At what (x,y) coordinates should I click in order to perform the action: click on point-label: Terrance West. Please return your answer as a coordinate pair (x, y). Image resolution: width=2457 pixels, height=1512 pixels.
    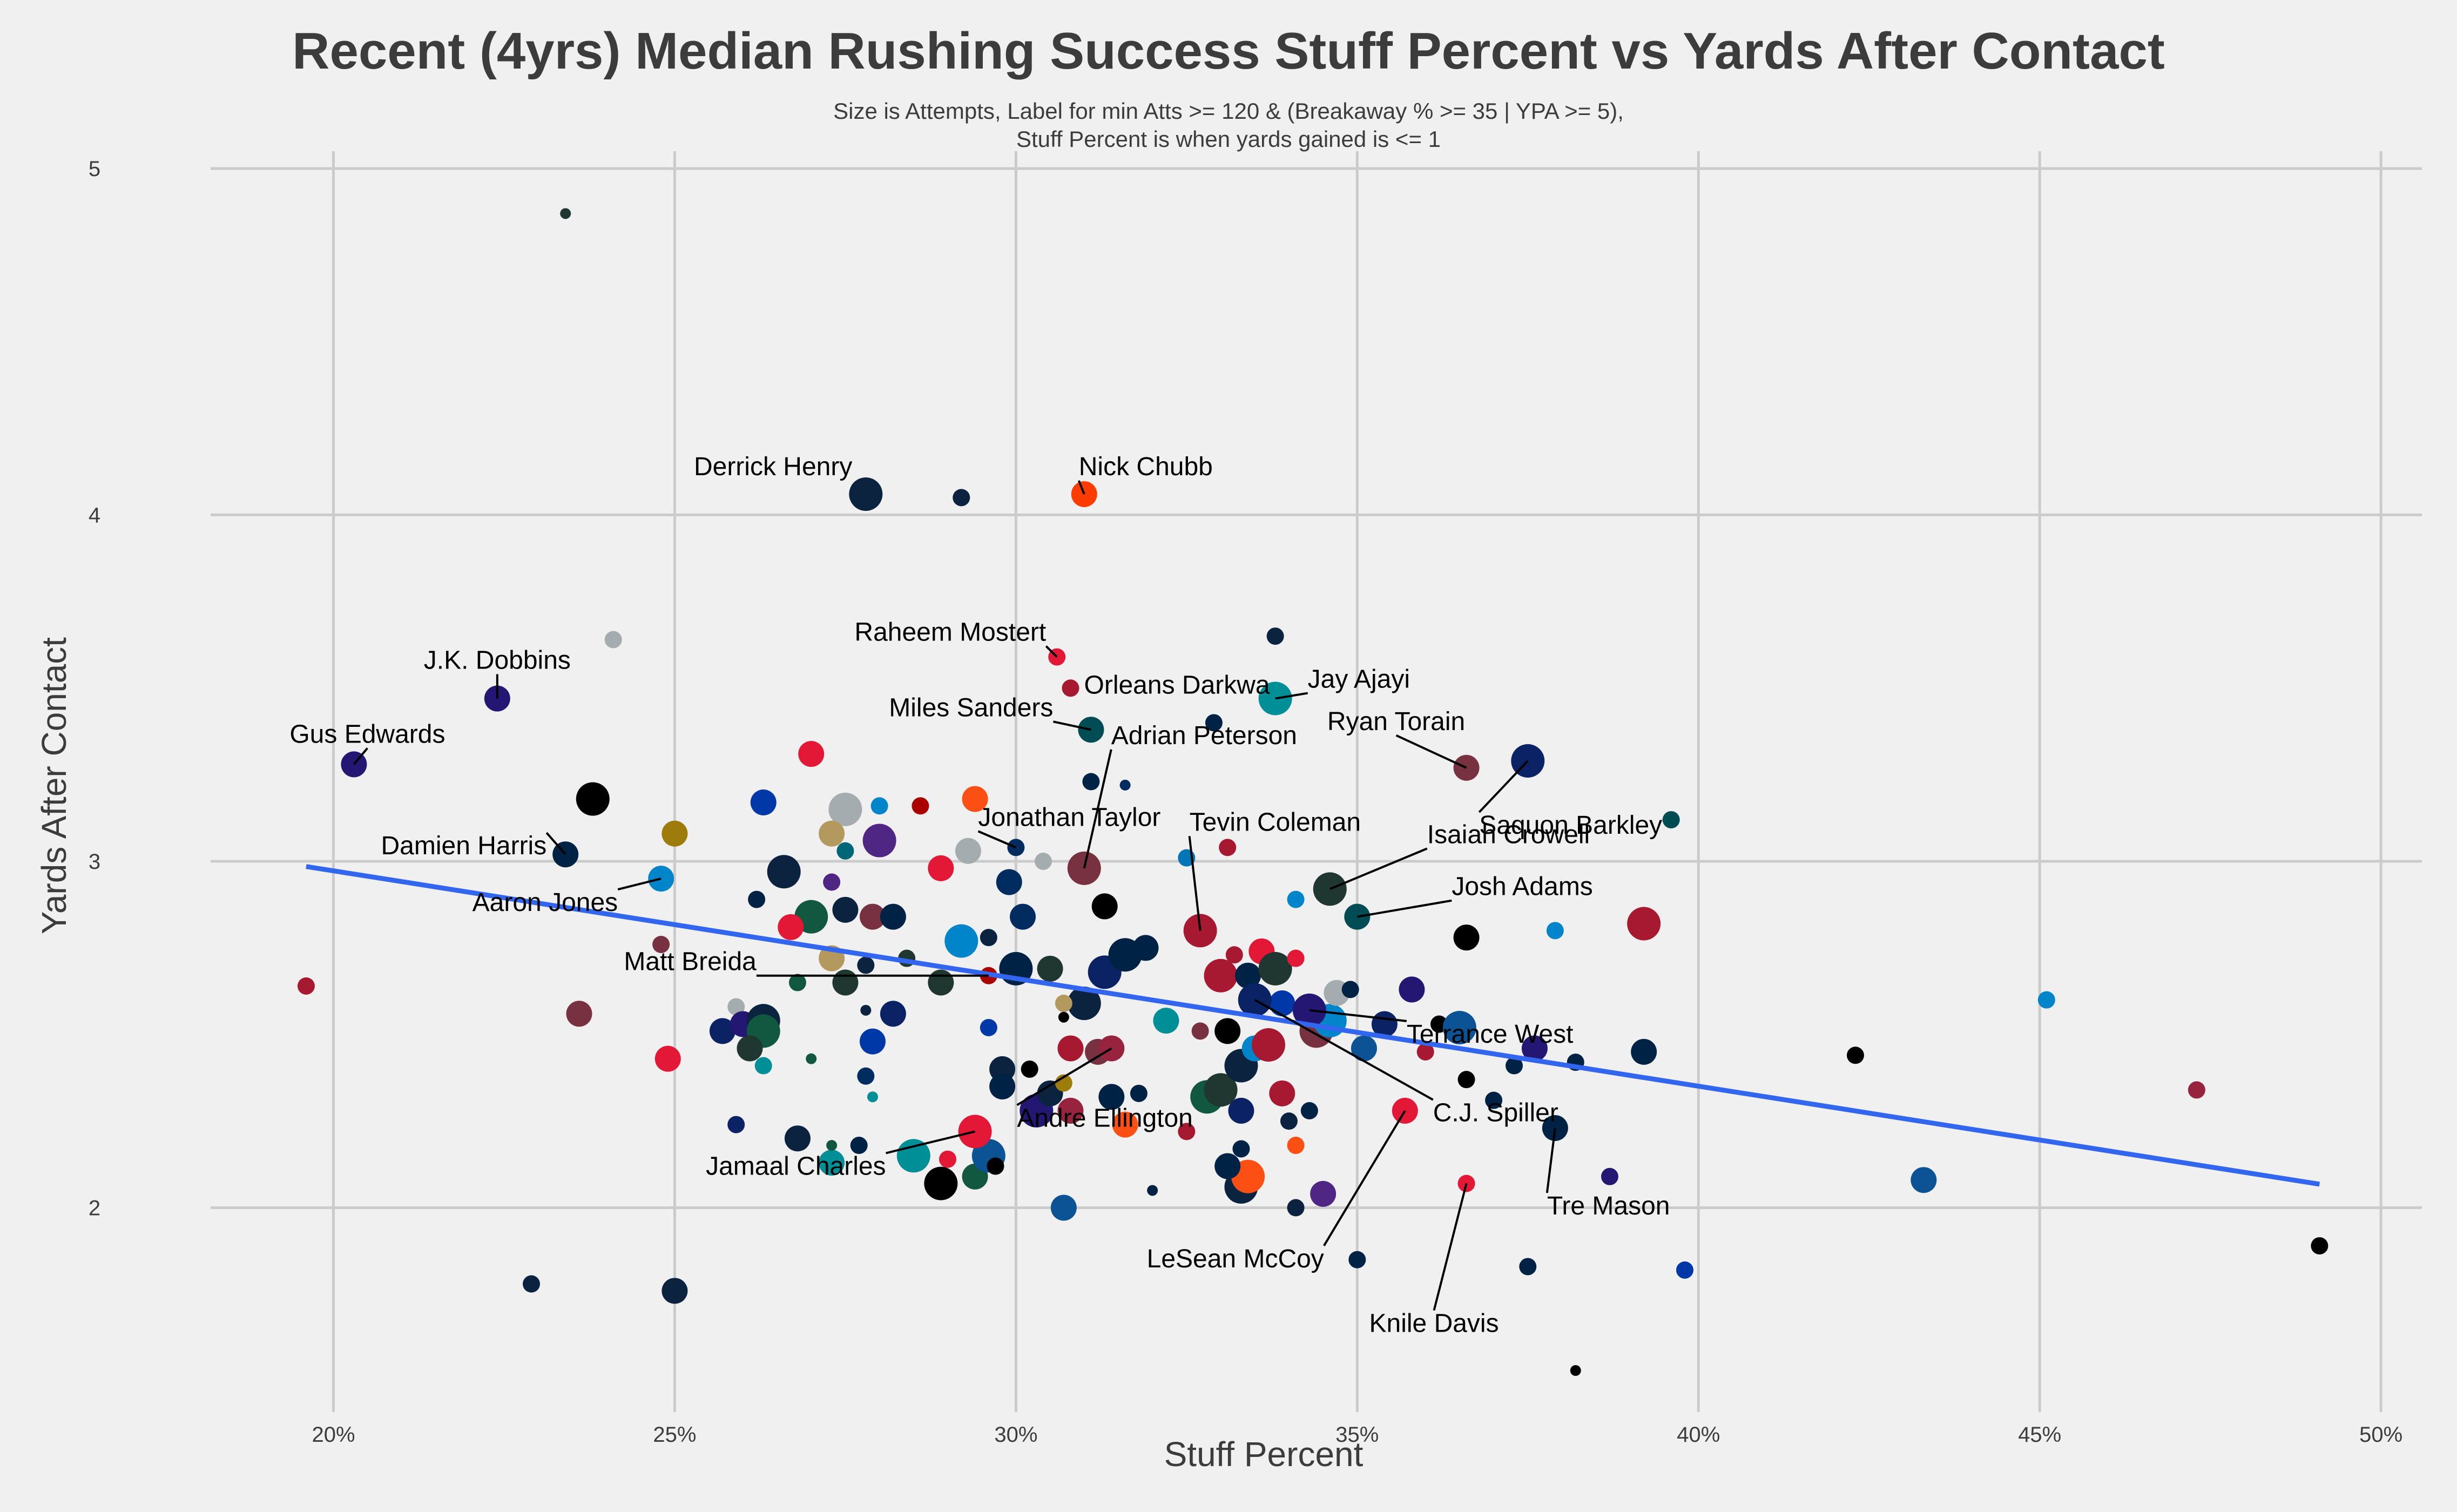
    Looking at the image, I should click on (1491, 1034).